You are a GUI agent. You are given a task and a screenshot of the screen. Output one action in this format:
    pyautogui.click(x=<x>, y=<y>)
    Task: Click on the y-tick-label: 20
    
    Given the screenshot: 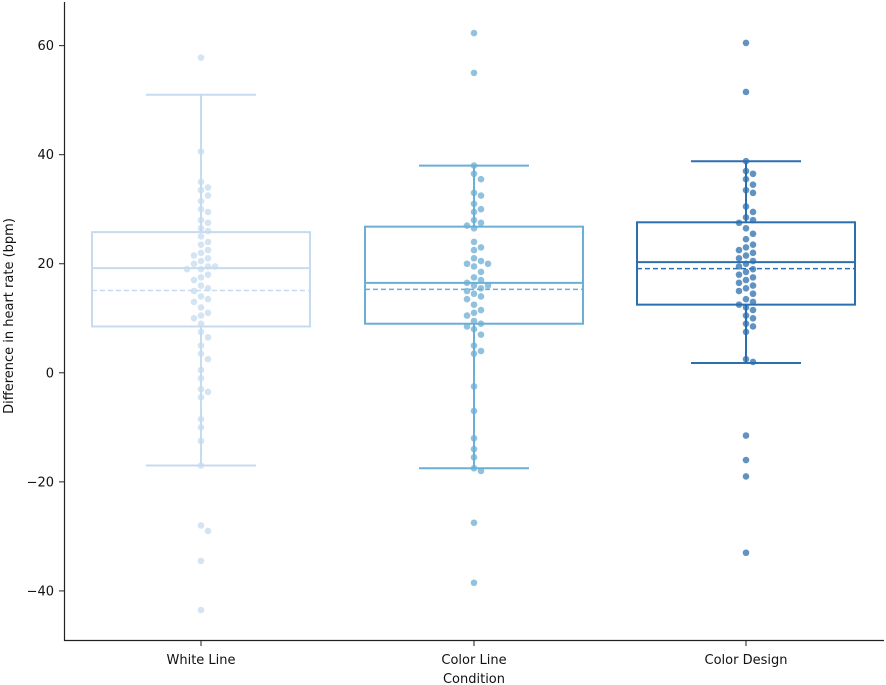 What is the action you would take?
    pyautogui.click(x=45, y=264)
    